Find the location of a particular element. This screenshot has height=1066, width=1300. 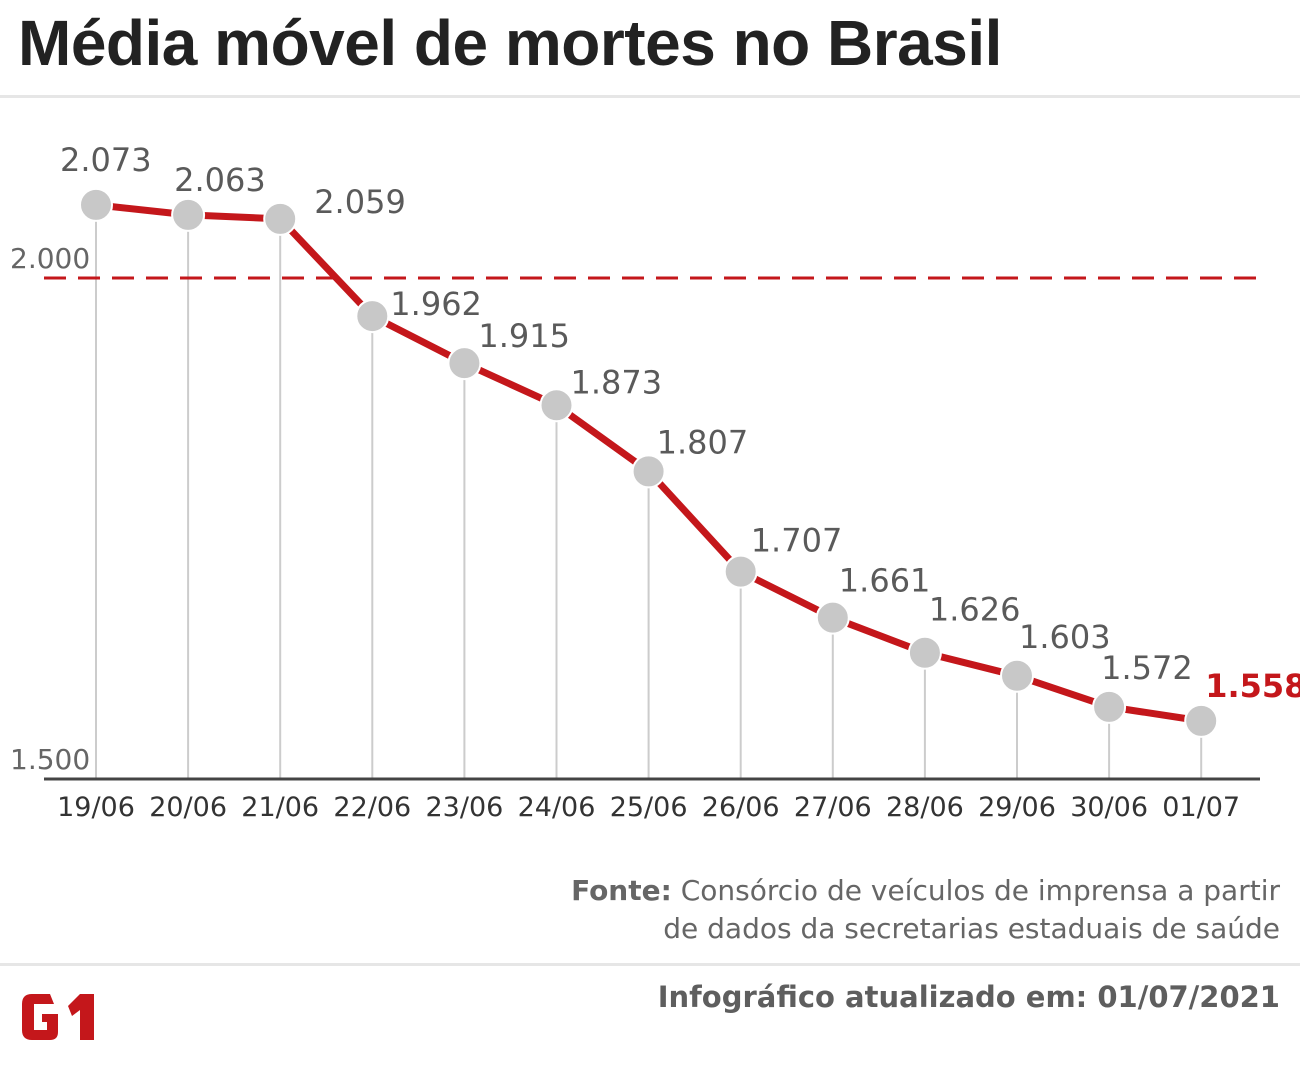

value-label: 1.661 is located at coordinates (885, 581).